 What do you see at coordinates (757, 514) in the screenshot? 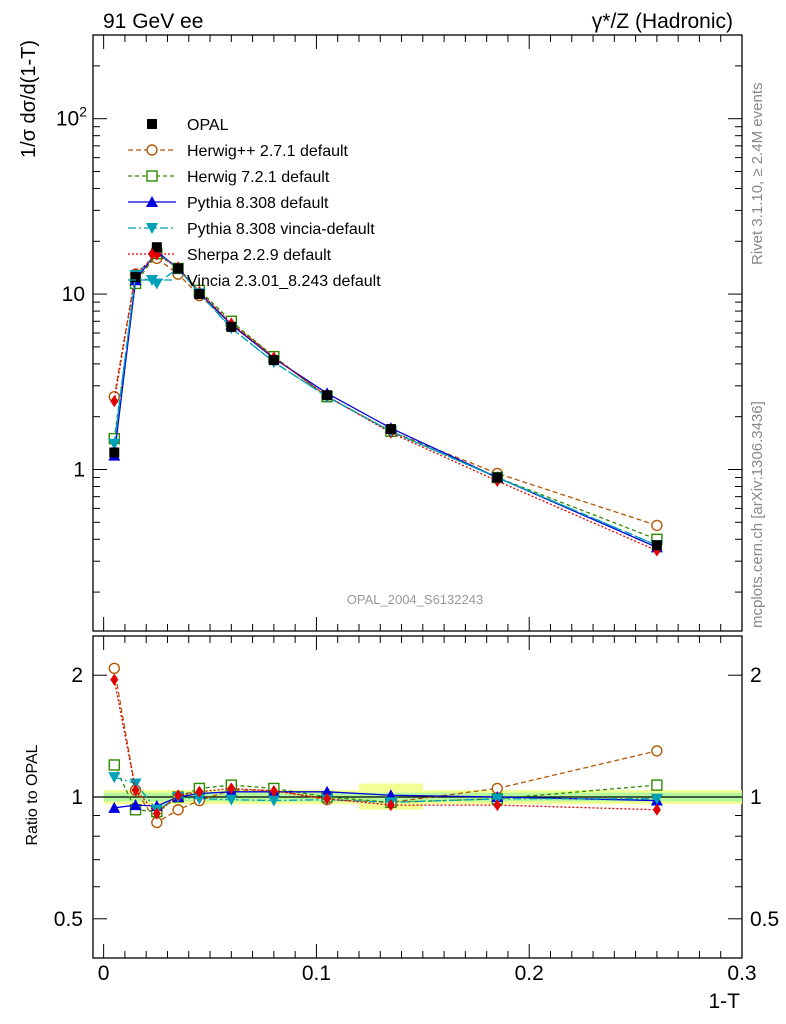
I see `mcplots-label: mcplots.cern.ch [arXiv:1306.3436]` at bounding box center [757, 514].